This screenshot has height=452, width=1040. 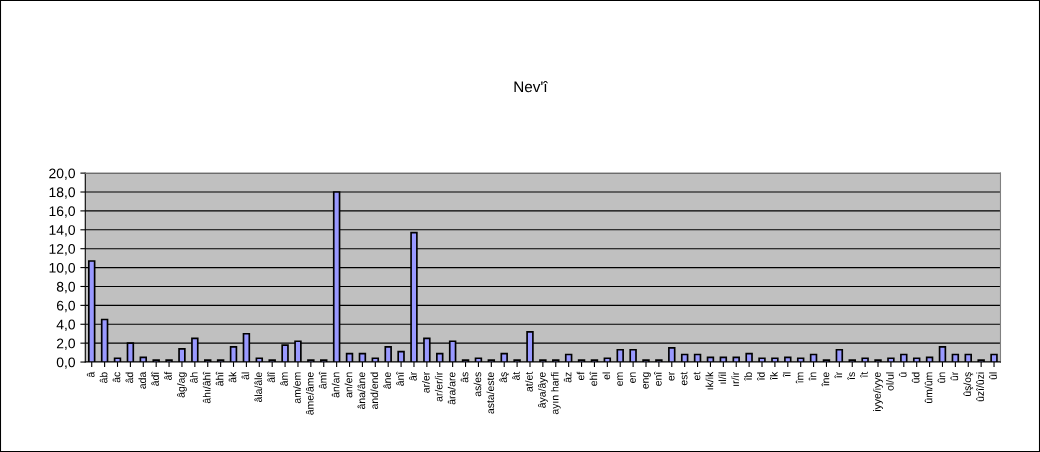 What do you see at coordinates (504, 377) in the screenshot?
I see `x-tick-label: âş` at bounding box center [504, 377].